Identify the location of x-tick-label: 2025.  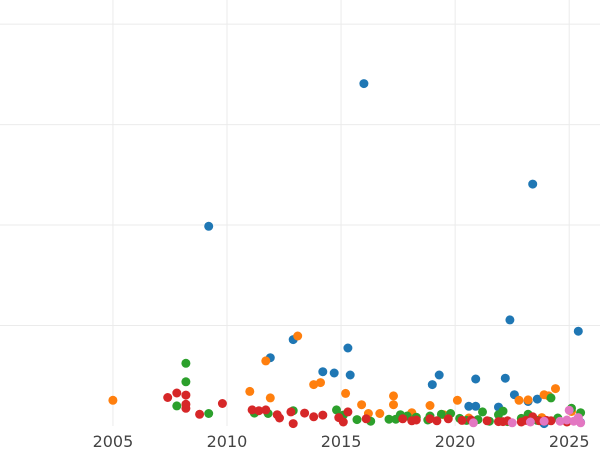
(569, 441).